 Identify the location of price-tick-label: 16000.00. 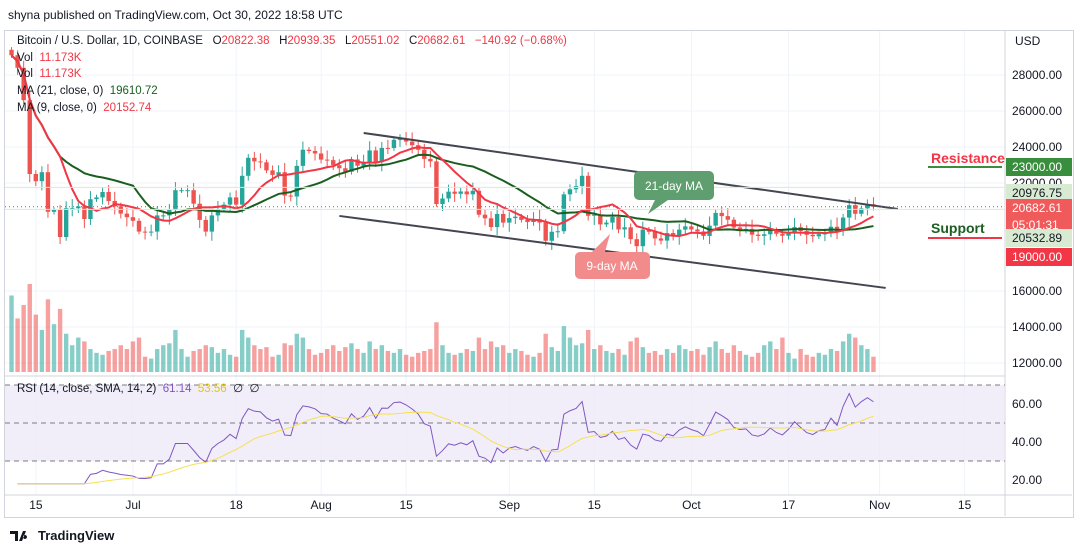
(1037, 291).